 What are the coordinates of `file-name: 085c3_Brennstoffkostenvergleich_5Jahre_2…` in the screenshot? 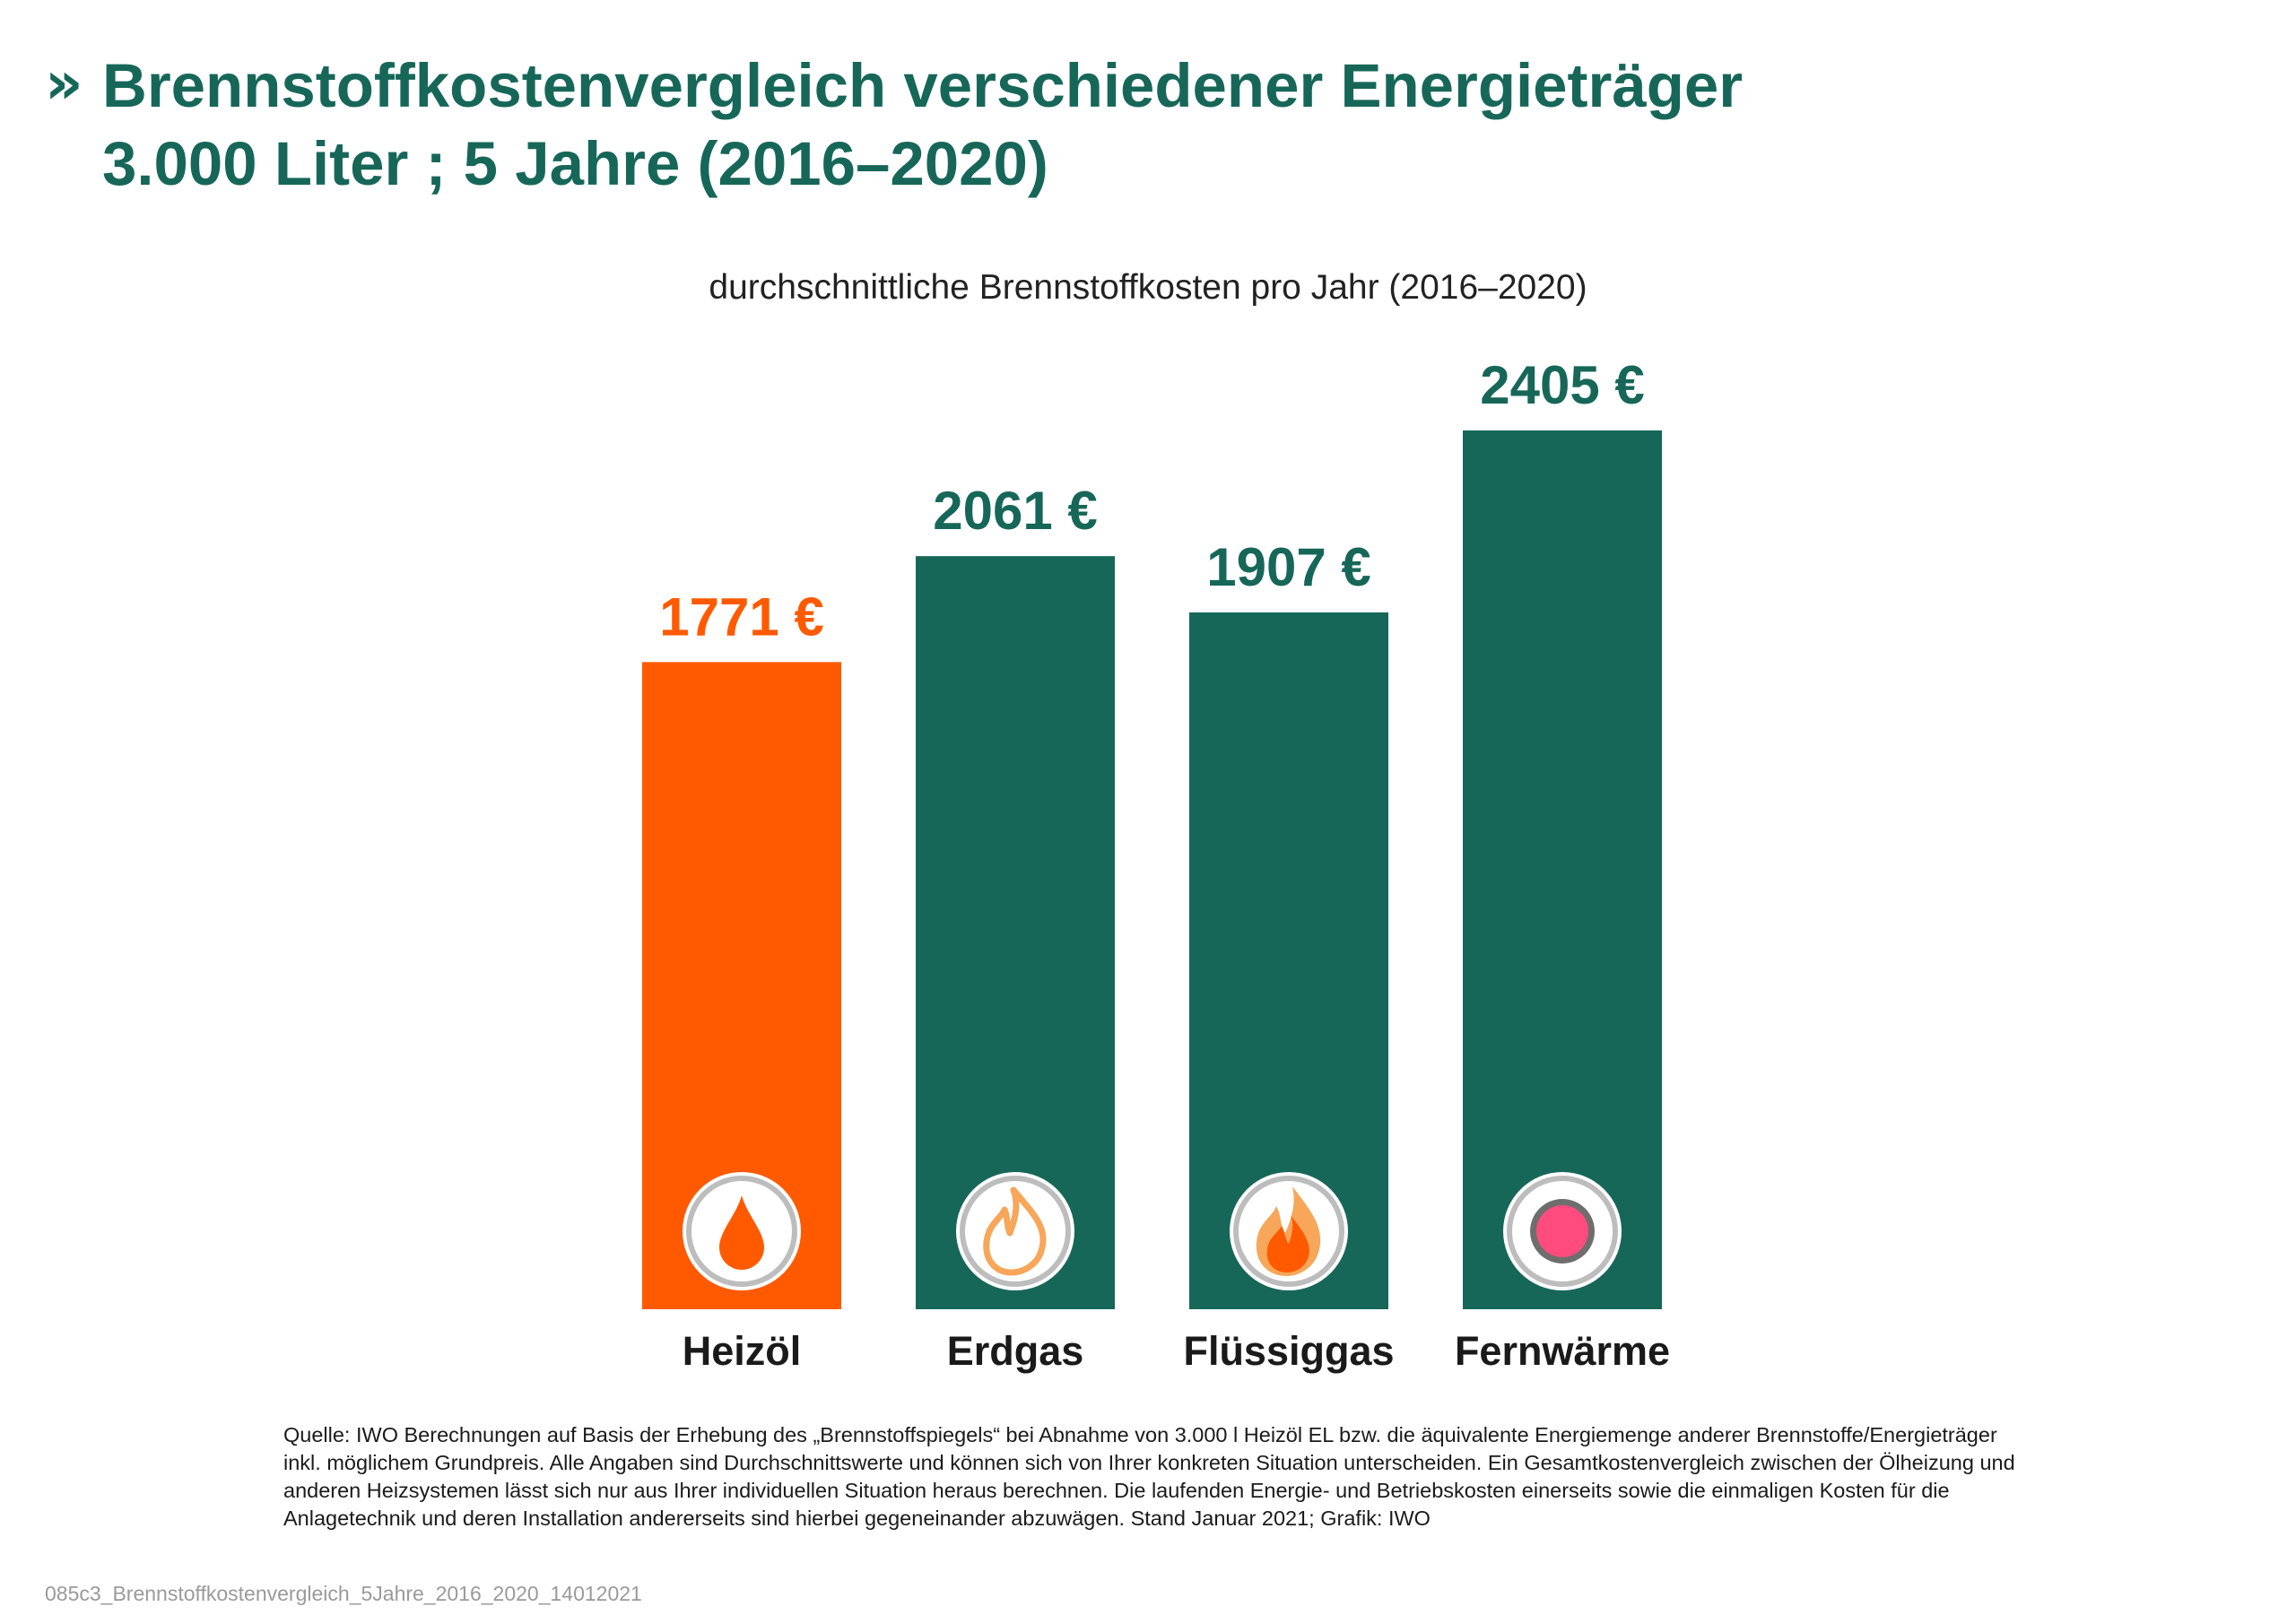 It's located at (343, 1593).